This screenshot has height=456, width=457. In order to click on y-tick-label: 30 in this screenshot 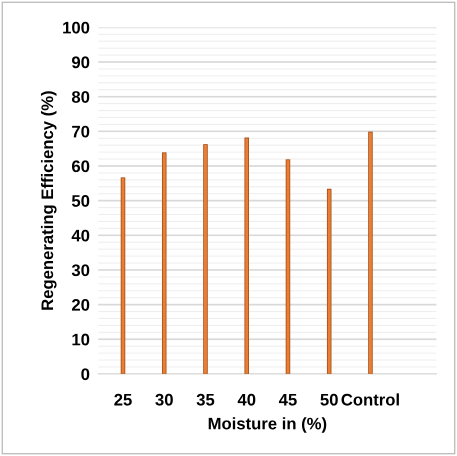, I will do `click(81, 270)`.